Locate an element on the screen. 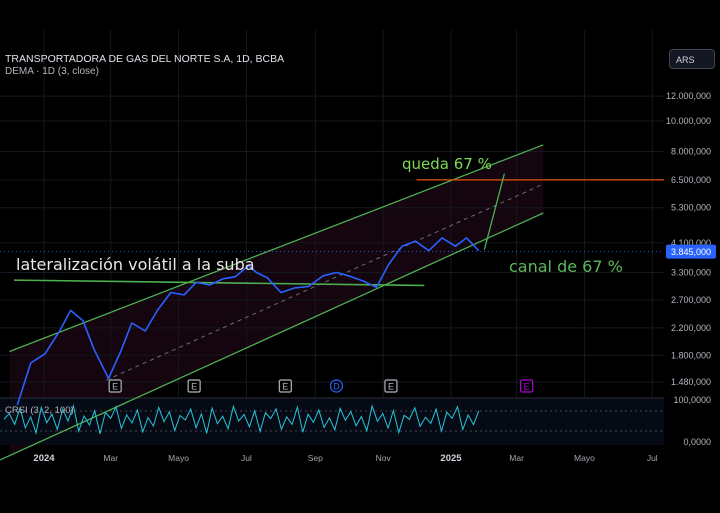 The width and height of the screenshot is (720, 513). annotation-target: queda 67 % is located at coordinates (447, 164).